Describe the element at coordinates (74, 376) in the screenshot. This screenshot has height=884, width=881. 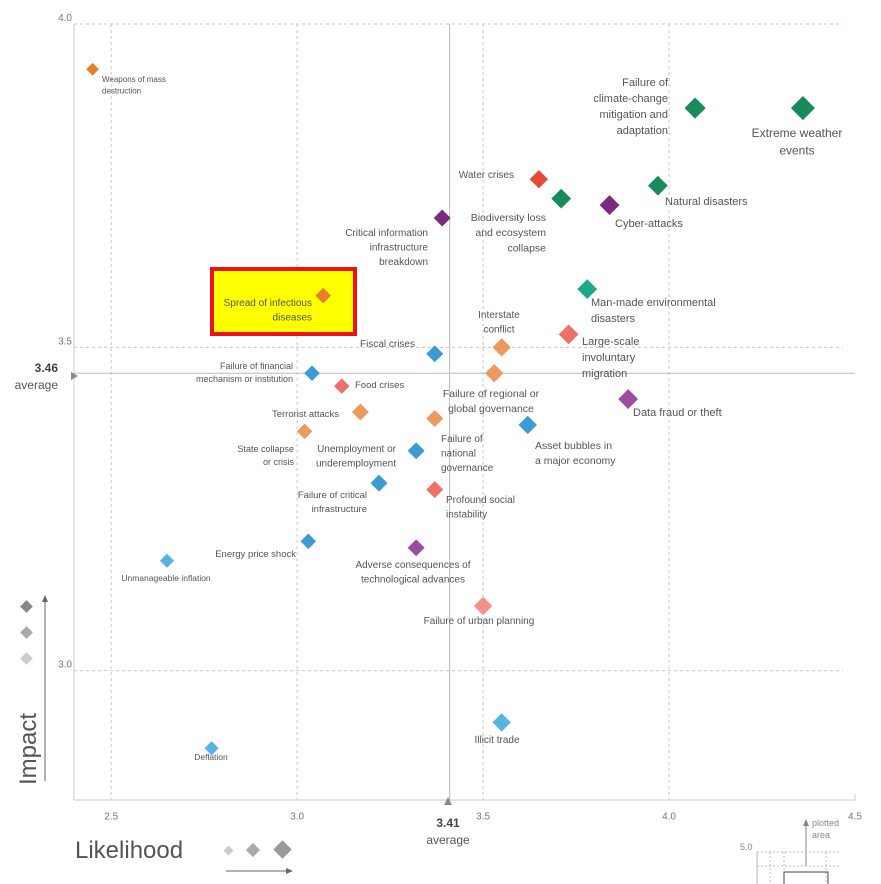
I see `y-average-marker` at that location.